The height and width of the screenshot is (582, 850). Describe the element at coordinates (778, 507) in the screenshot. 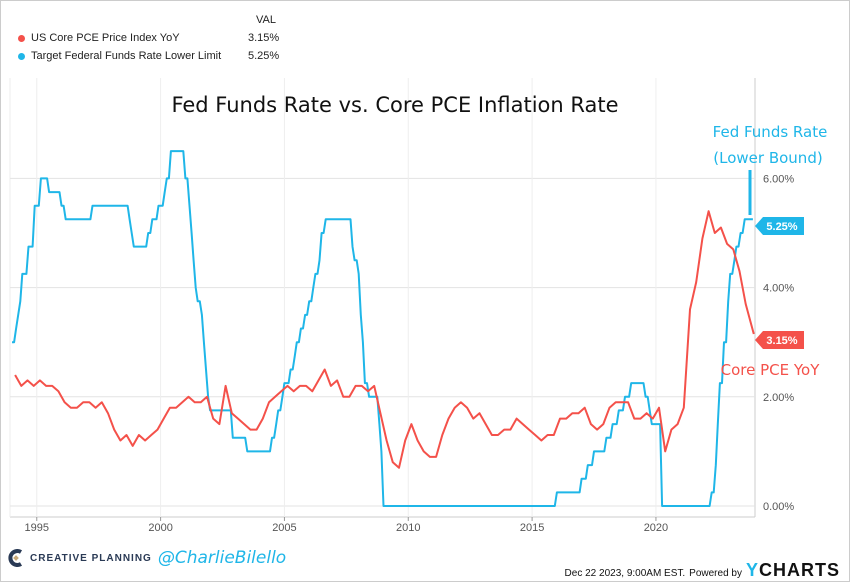

I see `y-tick-label: 0.00%` at that location.